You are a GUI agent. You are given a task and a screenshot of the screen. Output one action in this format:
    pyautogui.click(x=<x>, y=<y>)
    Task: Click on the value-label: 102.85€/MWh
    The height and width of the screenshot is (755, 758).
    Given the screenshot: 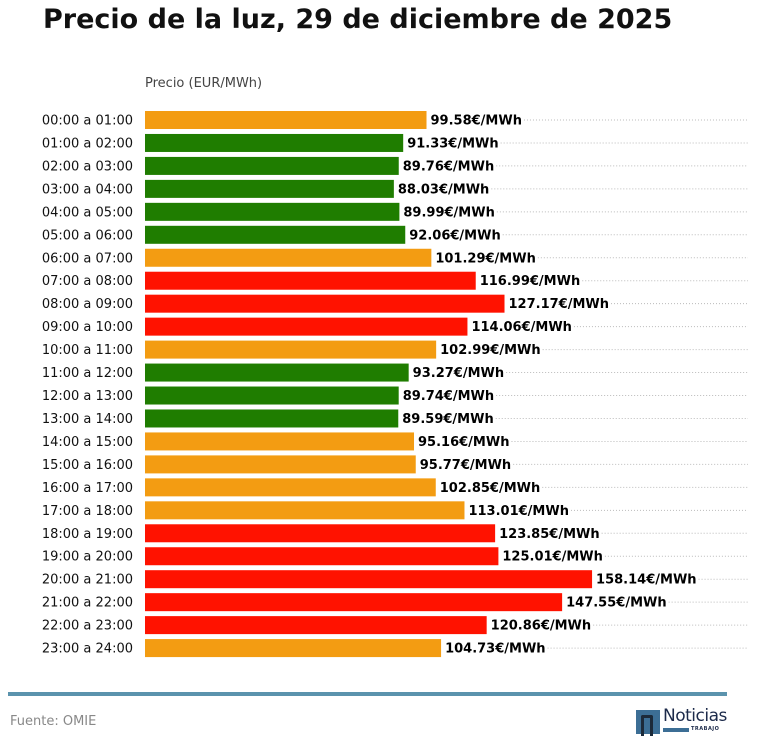 What is the action you would take?
    pyautogui.click(x=490, y=488)
    